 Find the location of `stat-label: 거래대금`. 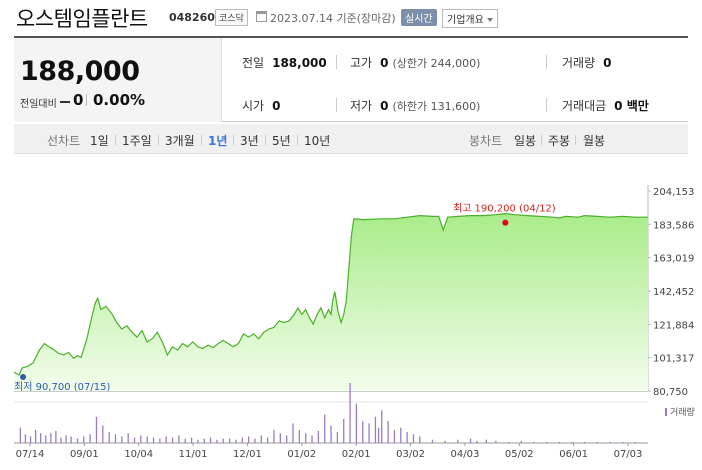

stat-label: 거래대금 is located at coordinates (584, 106).